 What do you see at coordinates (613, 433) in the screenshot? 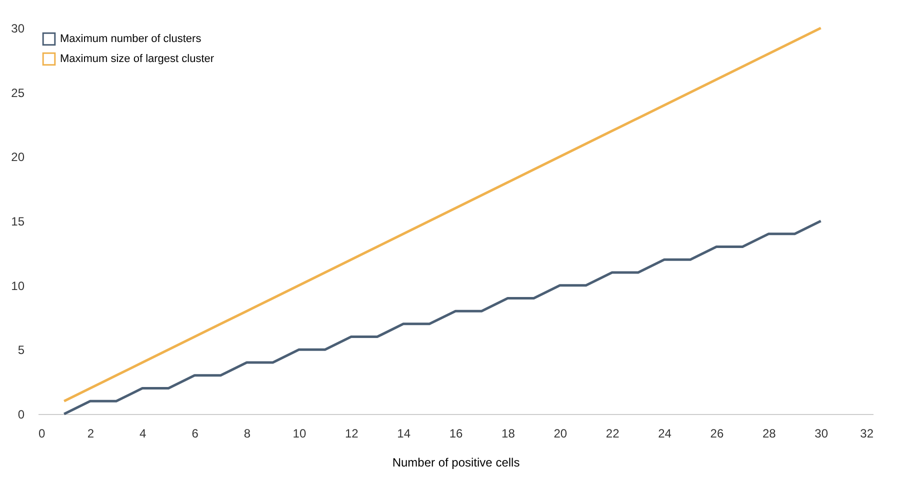
I see `x-tick-label: 22` at bounding box center [613, 433].